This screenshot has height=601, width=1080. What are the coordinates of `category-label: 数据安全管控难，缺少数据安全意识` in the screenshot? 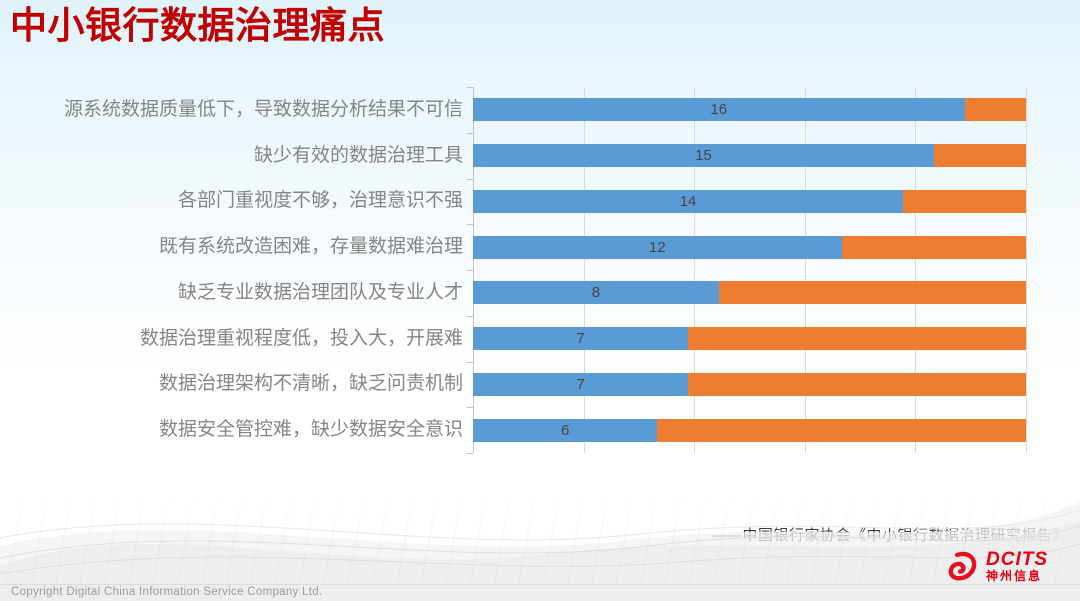 It's located at (310, 430).